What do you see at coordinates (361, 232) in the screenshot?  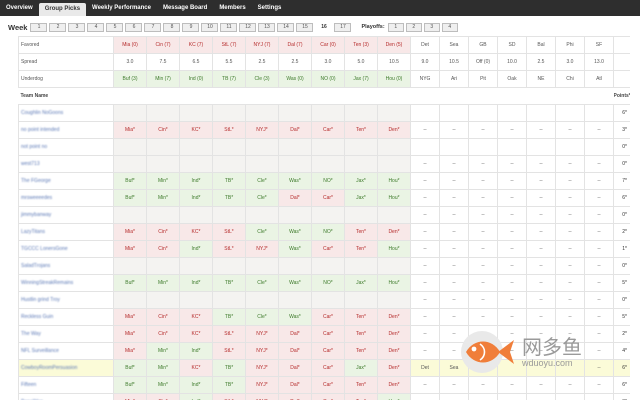 I see `pick-cell: Ten*` at bounding box center [361, 232].